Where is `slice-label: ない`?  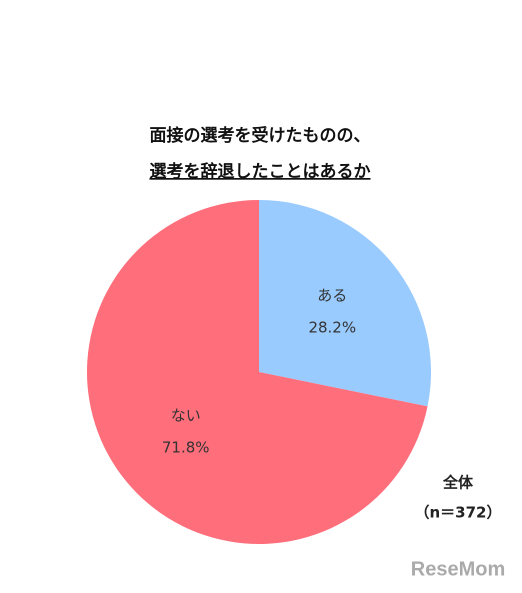 slice-label: ない is located at coordinates (186, 415).